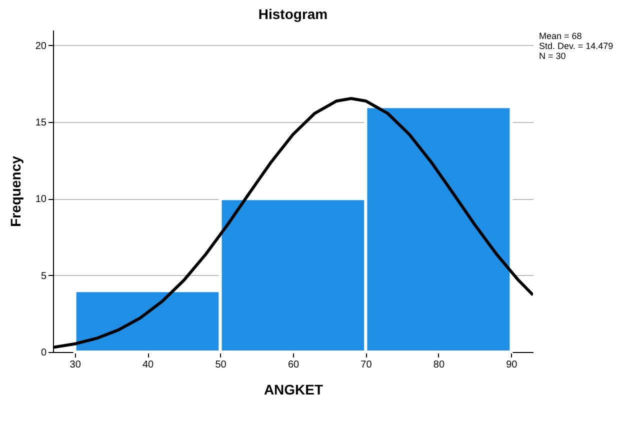 This screenshot has width=635, height=423. Describe the element at coordinates (15, 191) in the screenshot. I see `y-axis-title: Frequency` at that location.